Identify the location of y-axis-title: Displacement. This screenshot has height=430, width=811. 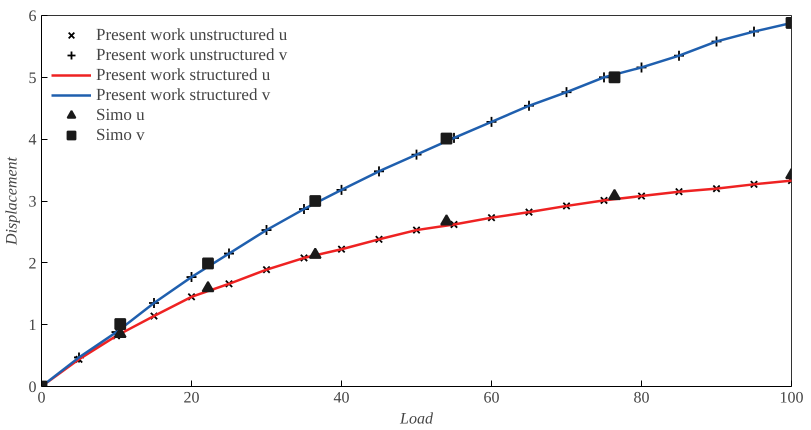
(12, 201).